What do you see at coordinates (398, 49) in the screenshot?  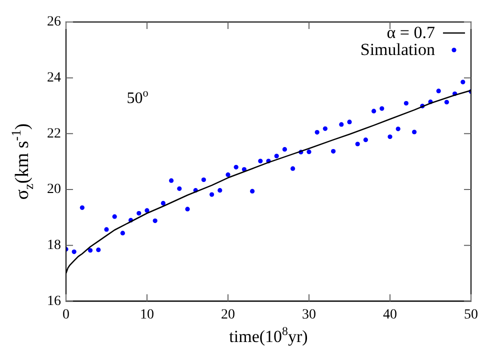 I see `legend-label: Simulation` at bounding box center [398, 49].